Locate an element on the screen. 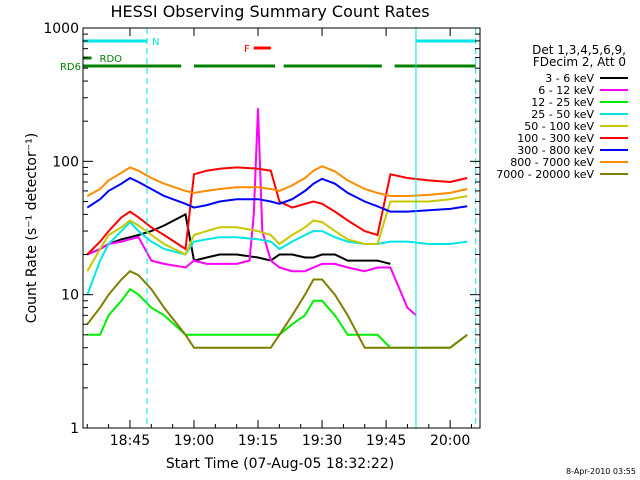  x-tick-label: 19:15 is located at coordinates (258, 441).